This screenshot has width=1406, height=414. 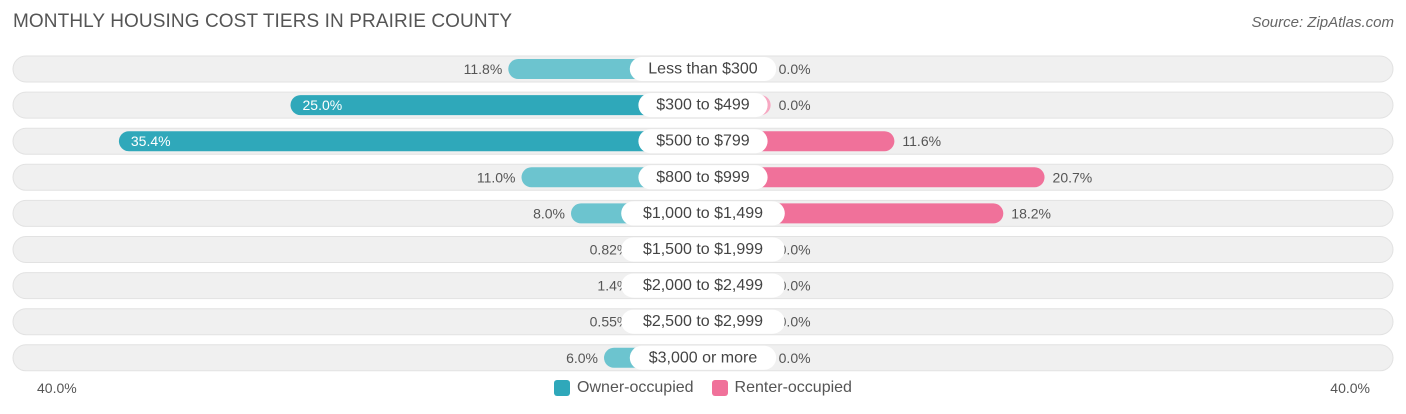 What do you see at coordinates (613, 286) in the screenshot?
I see `owner-value-label: 1.4%` at bounding box center [613, 286].